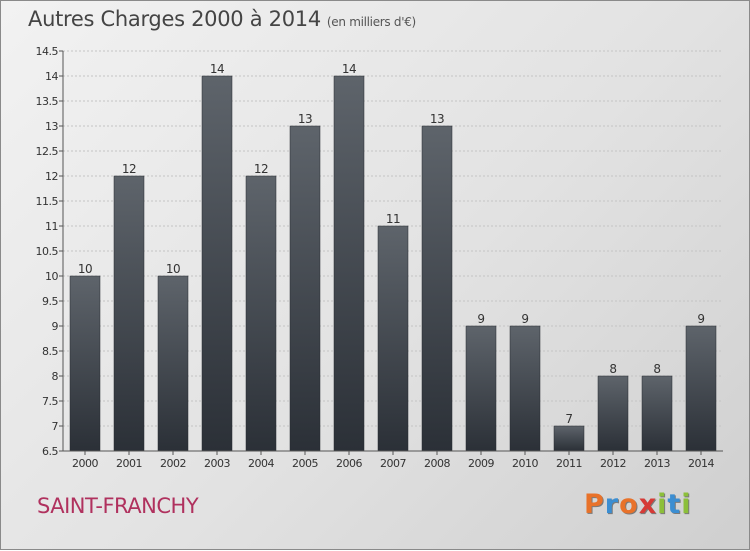 The height and width of the screenshot is (551, 750). I want to click on x-tick-label: 2006, so click(349, 463).